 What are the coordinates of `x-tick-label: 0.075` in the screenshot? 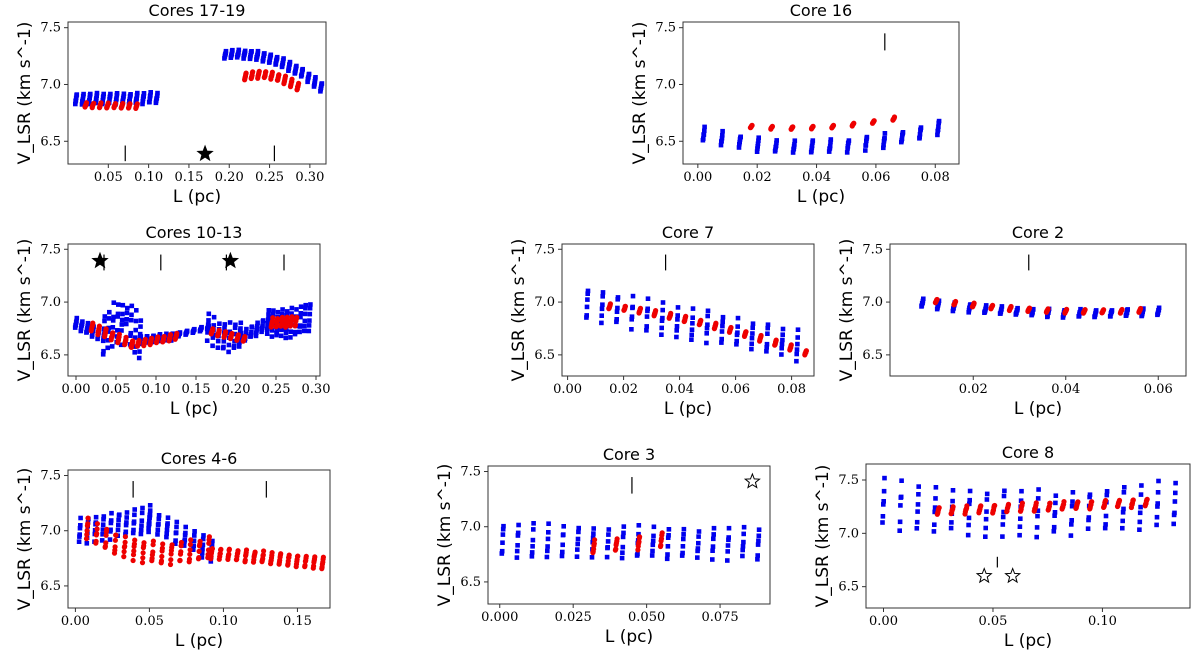 It's located at (719, 617).